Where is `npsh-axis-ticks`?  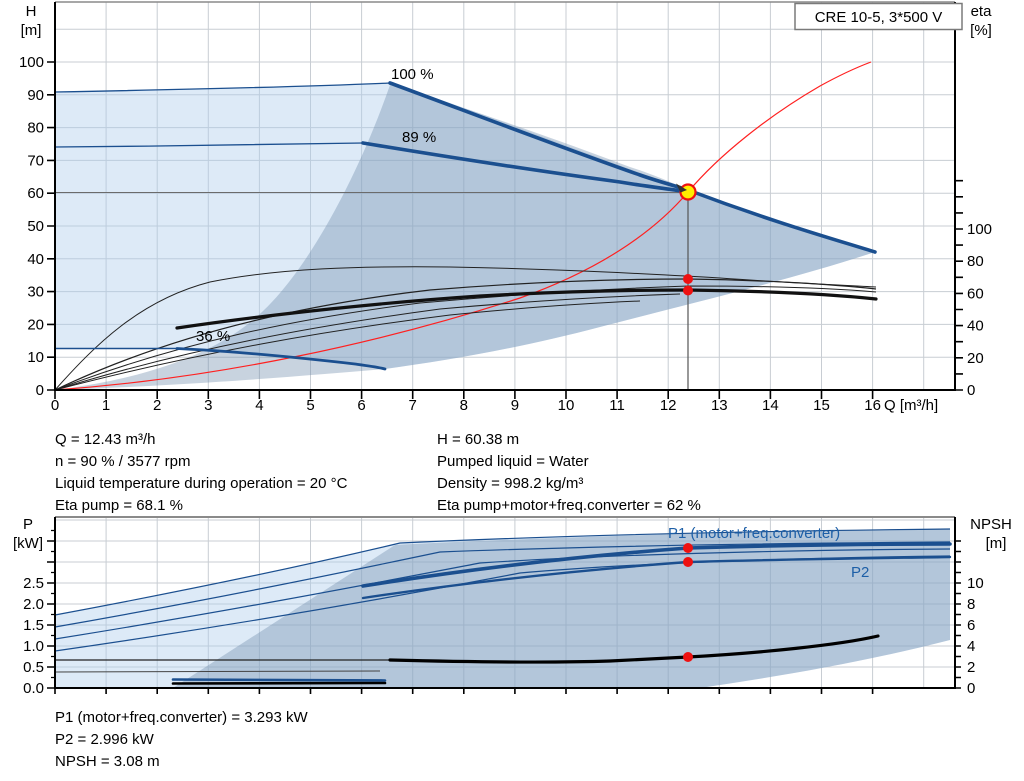 npsh-axis-ticks is located at coordinates (958, 614).